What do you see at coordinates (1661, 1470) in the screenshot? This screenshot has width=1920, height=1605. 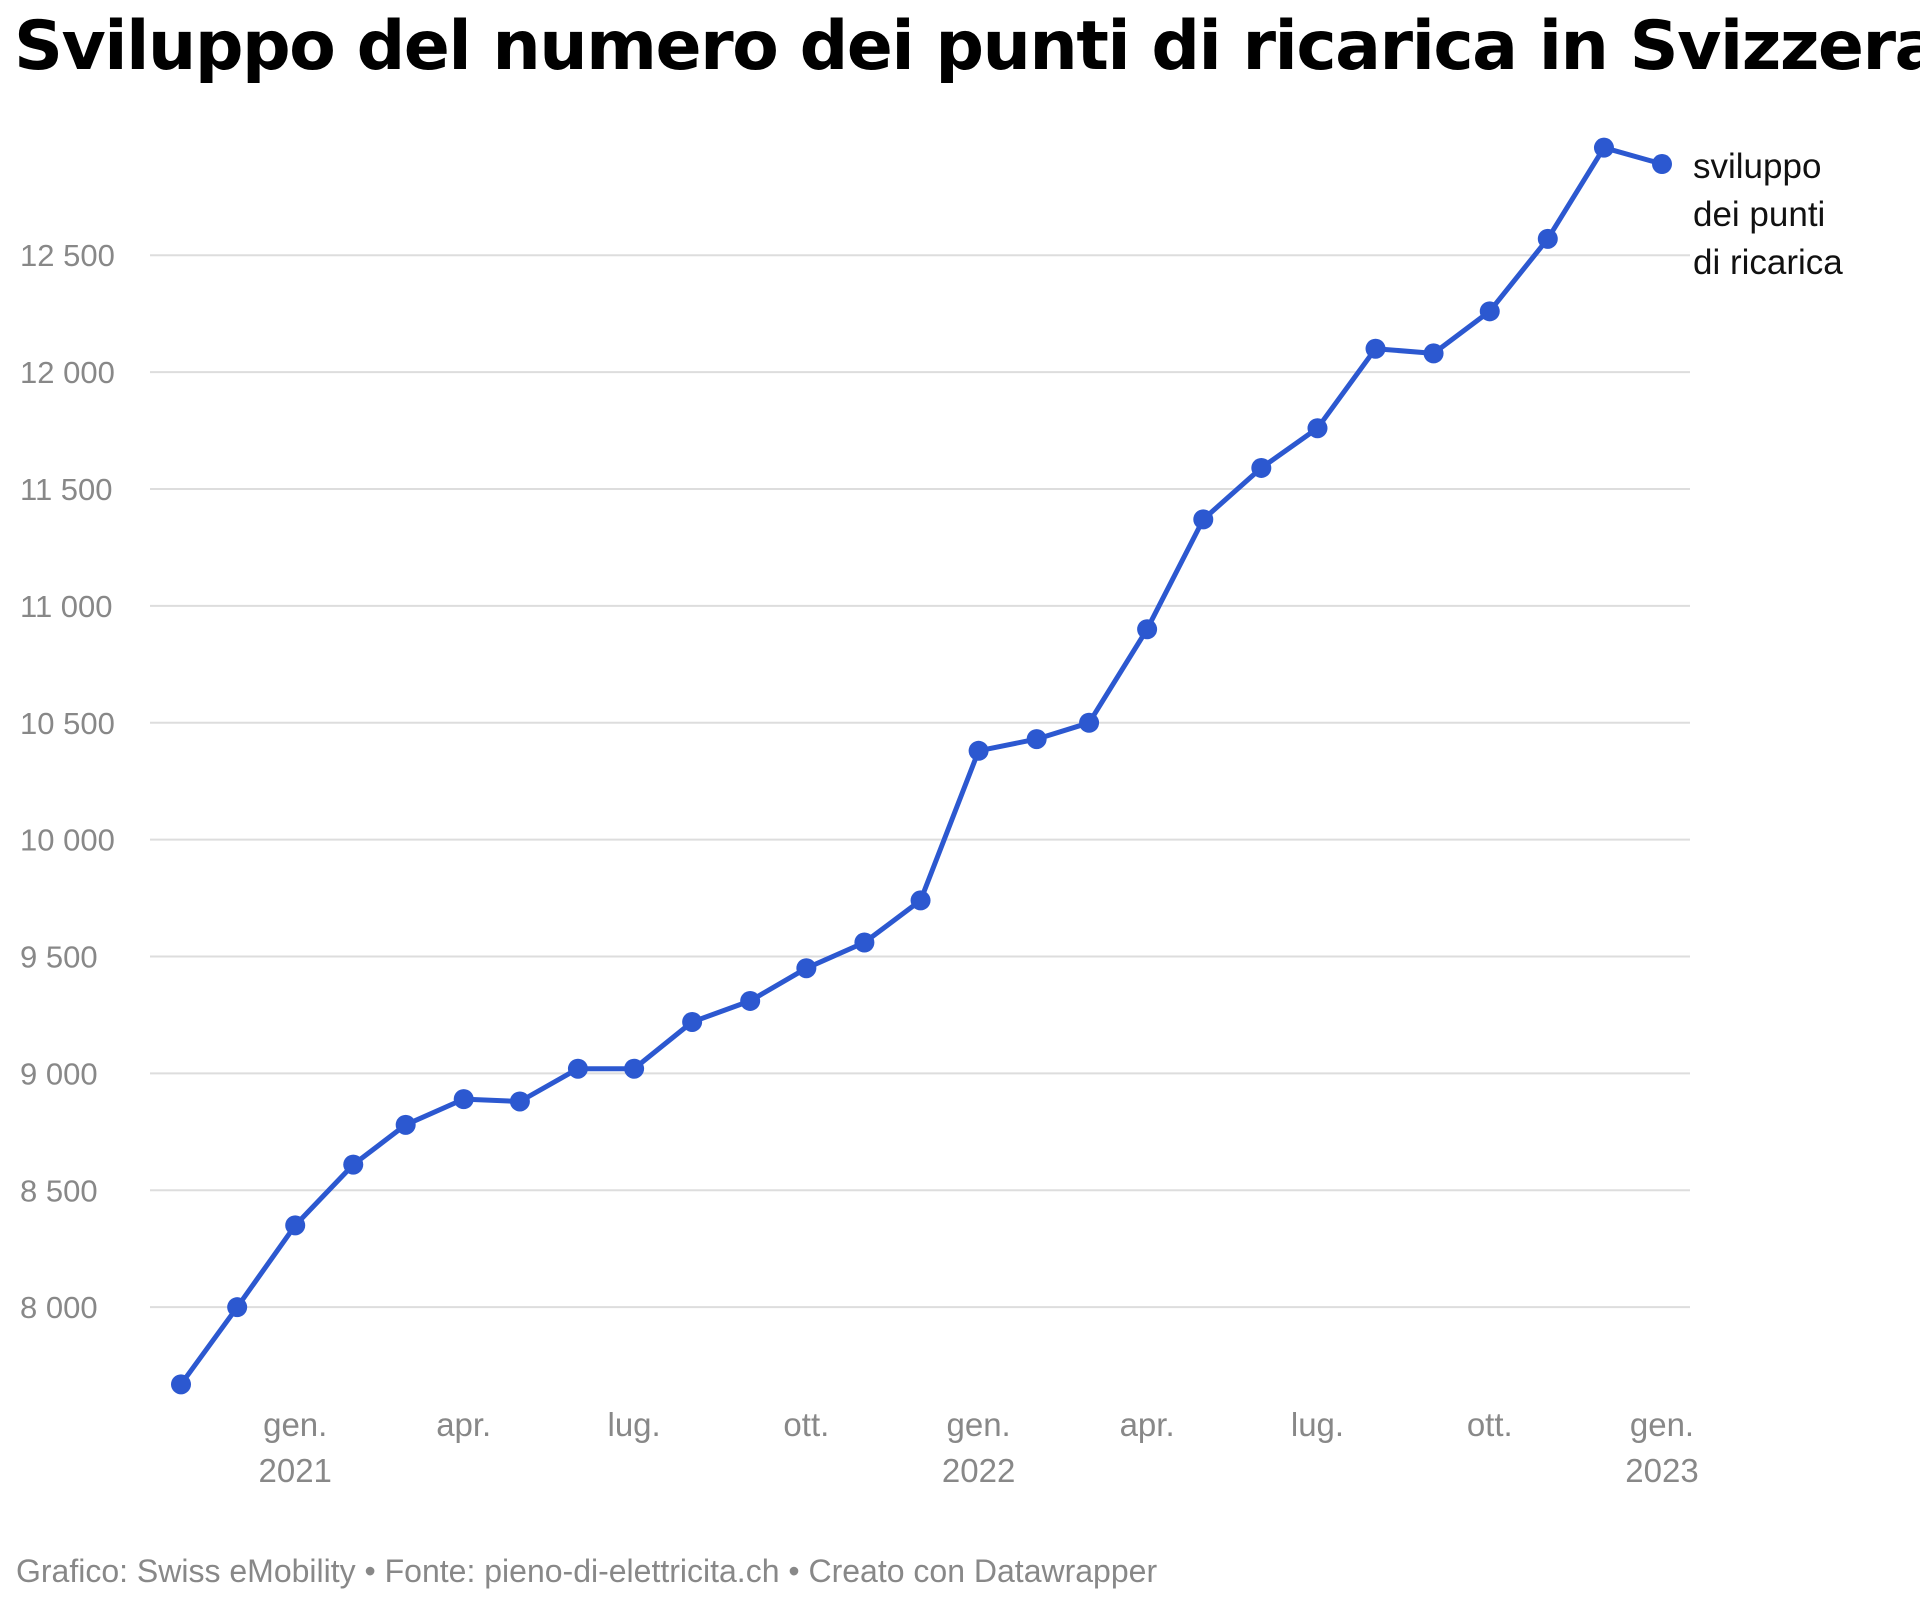 I see `x-tick-year-label: 2023` at bounding box center [1661, 1470].